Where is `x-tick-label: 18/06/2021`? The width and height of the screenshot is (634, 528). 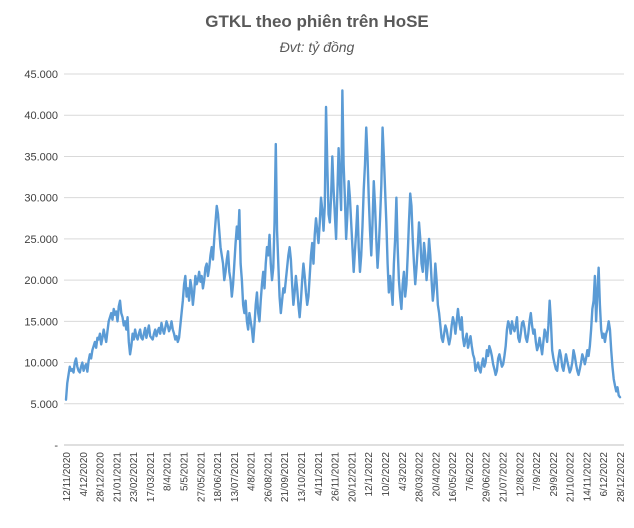 x-tick-label: 18/06/2021 is located at coordinates (218, 477).